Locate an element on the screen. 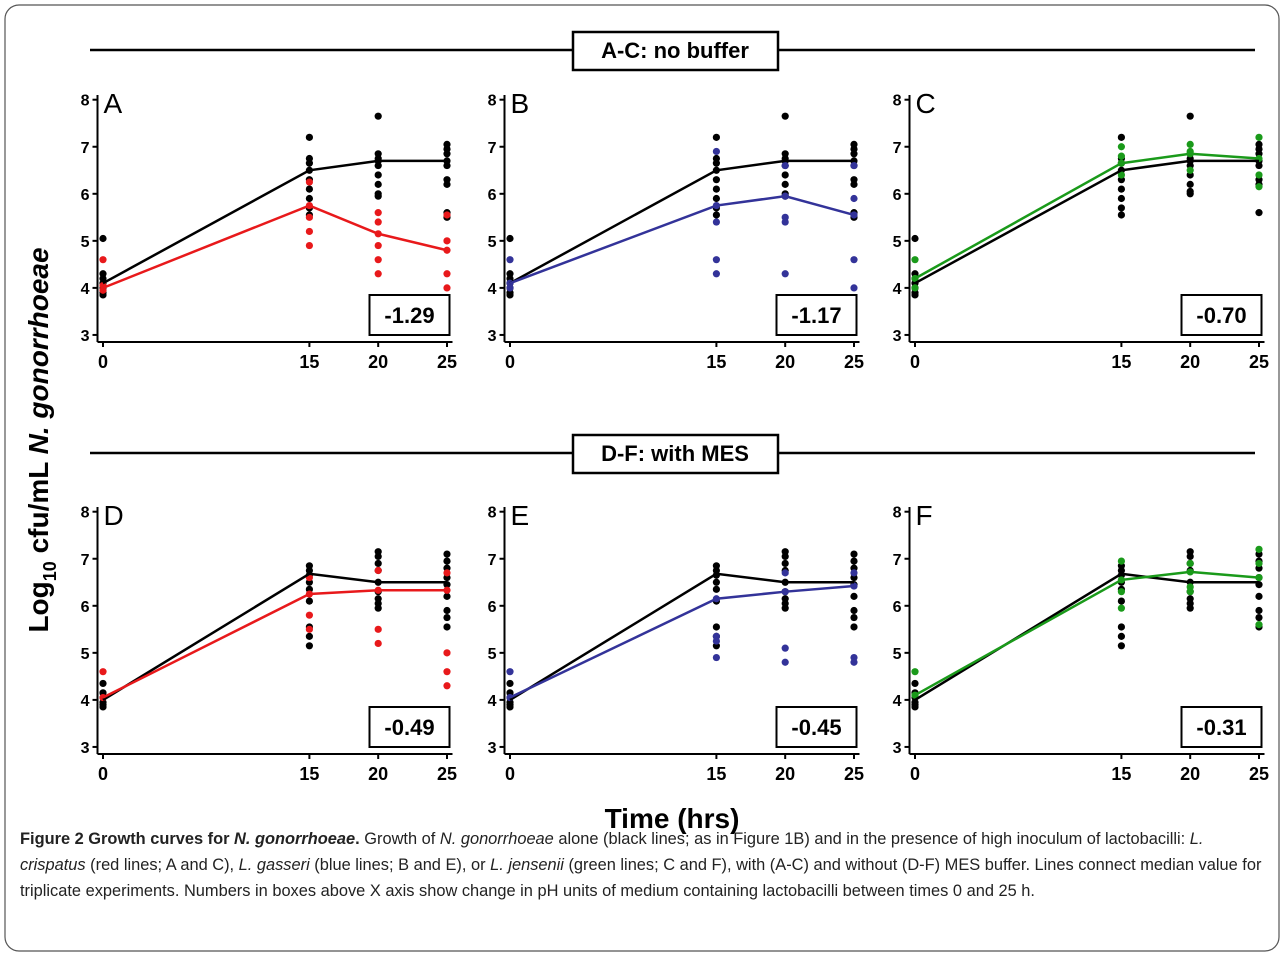  x-tick-label: 20 is located at coordinates (1190, 774).